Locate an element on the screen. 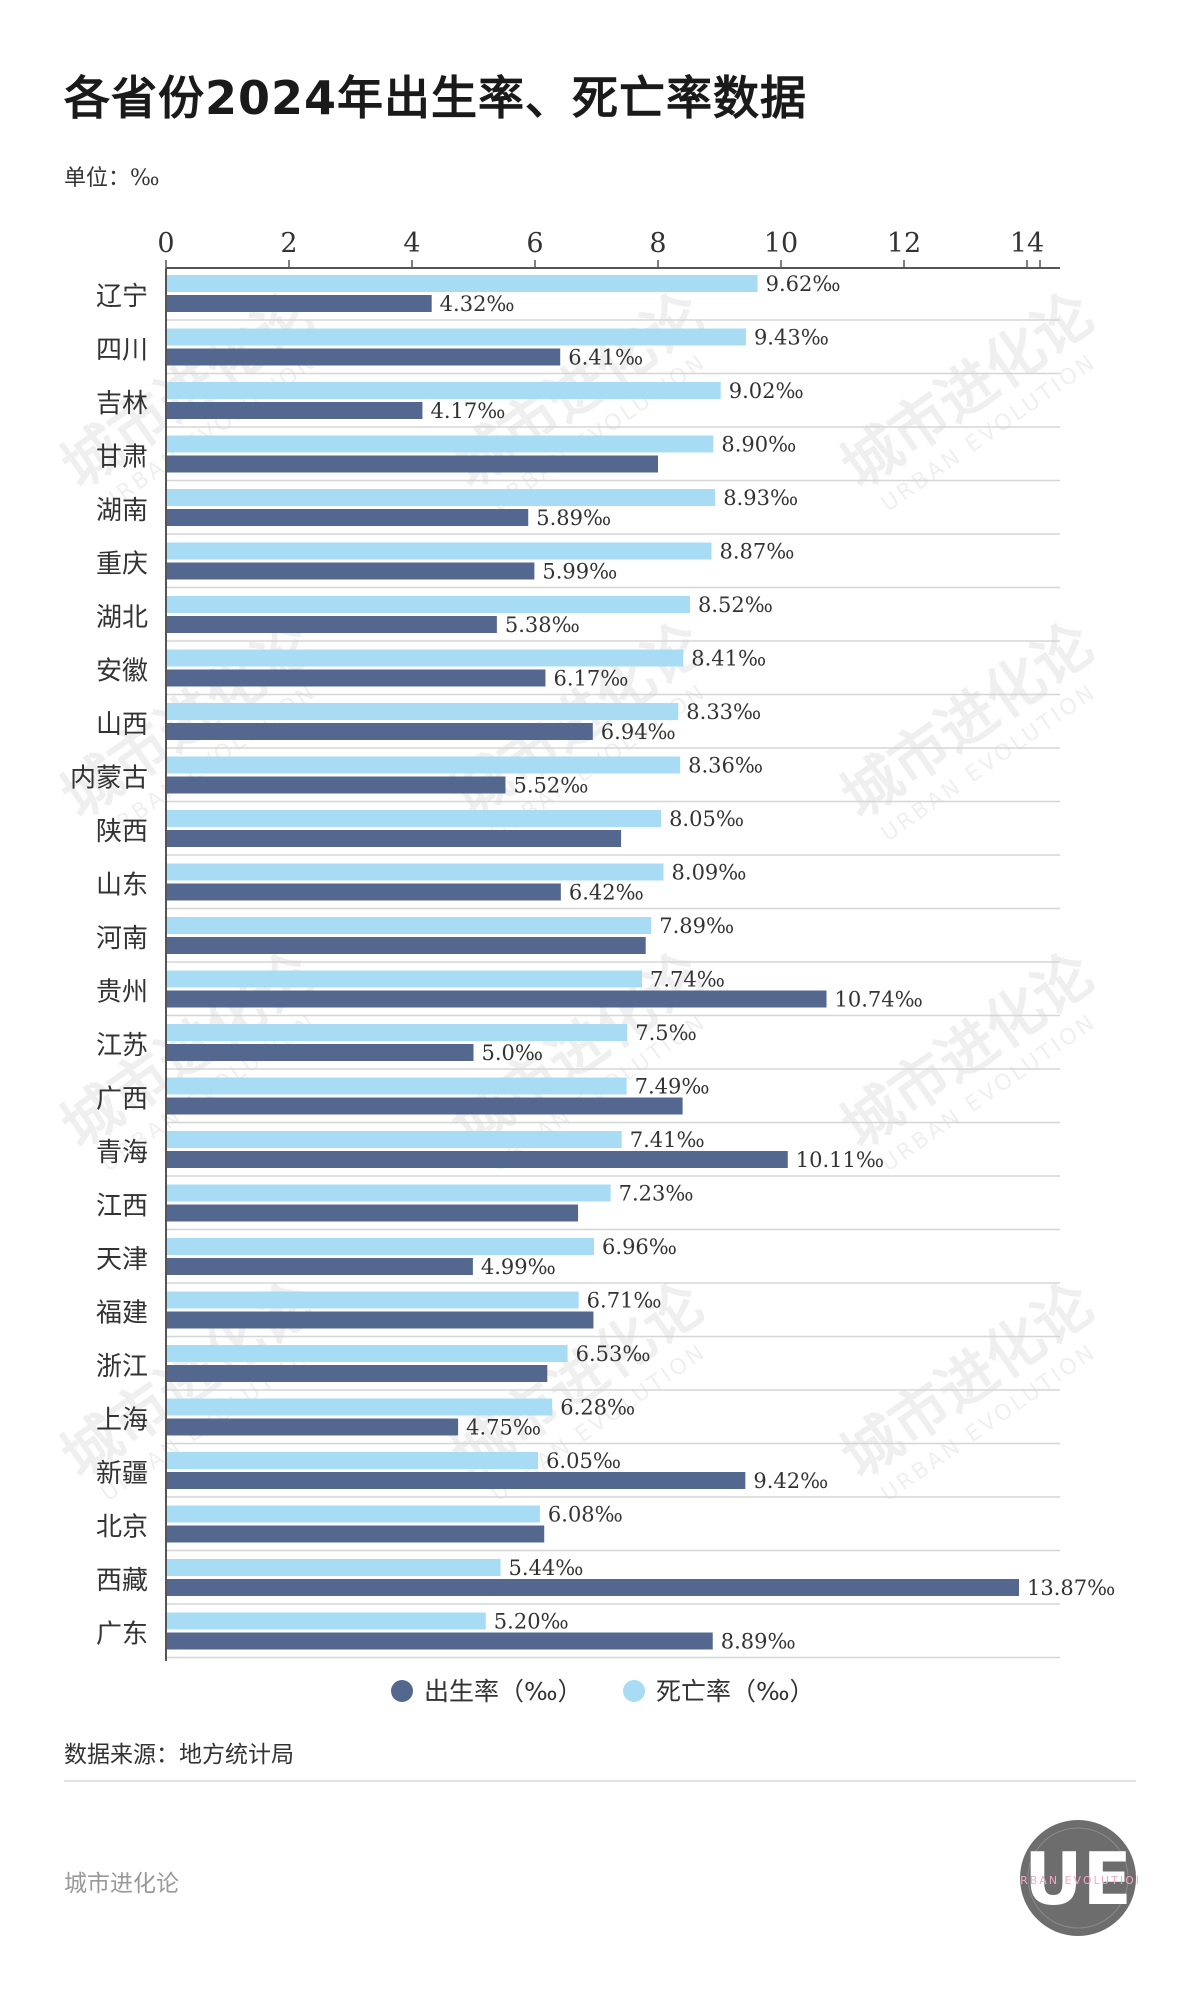  data-label-death: 8.52‰ is located at coordinates (735, 605).